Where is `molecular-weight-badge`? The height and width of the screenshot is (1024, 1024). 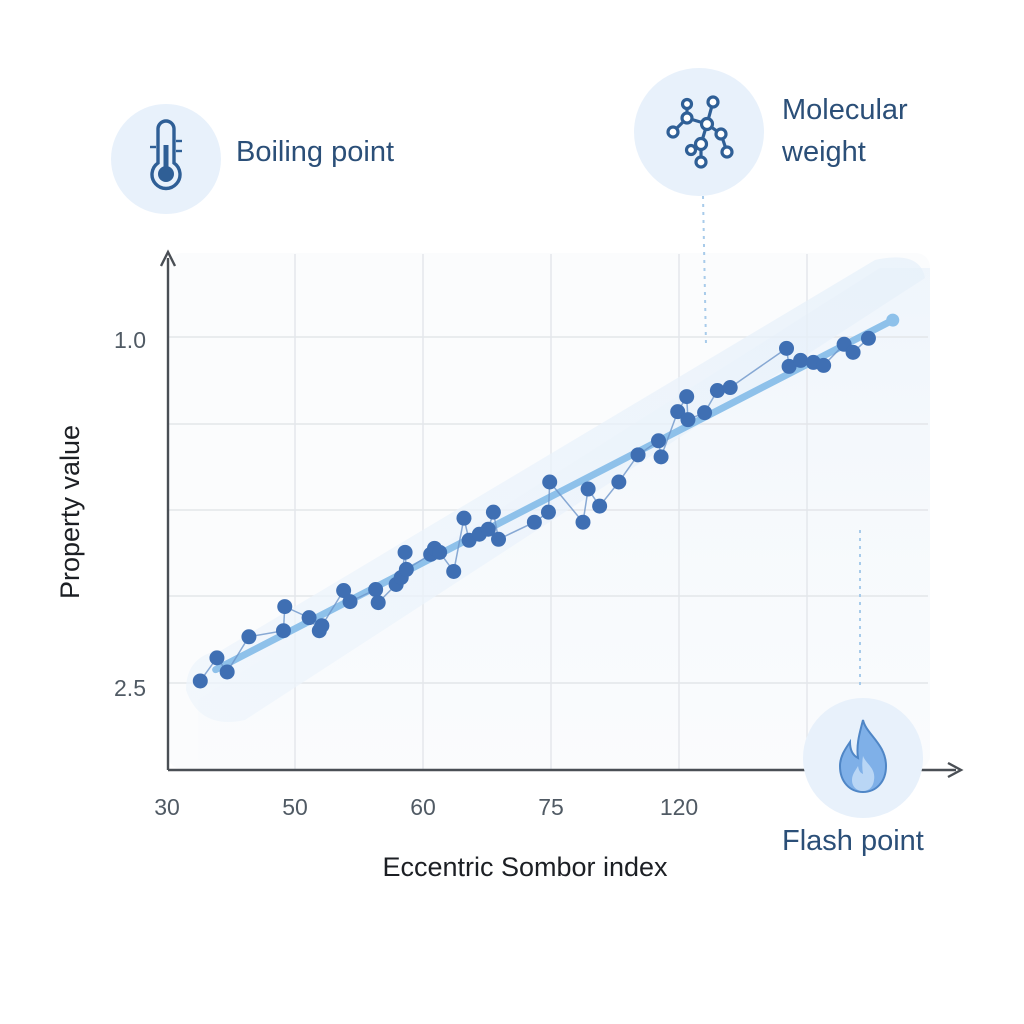
molecular-weight-badge is located at coordinates (699, 132).